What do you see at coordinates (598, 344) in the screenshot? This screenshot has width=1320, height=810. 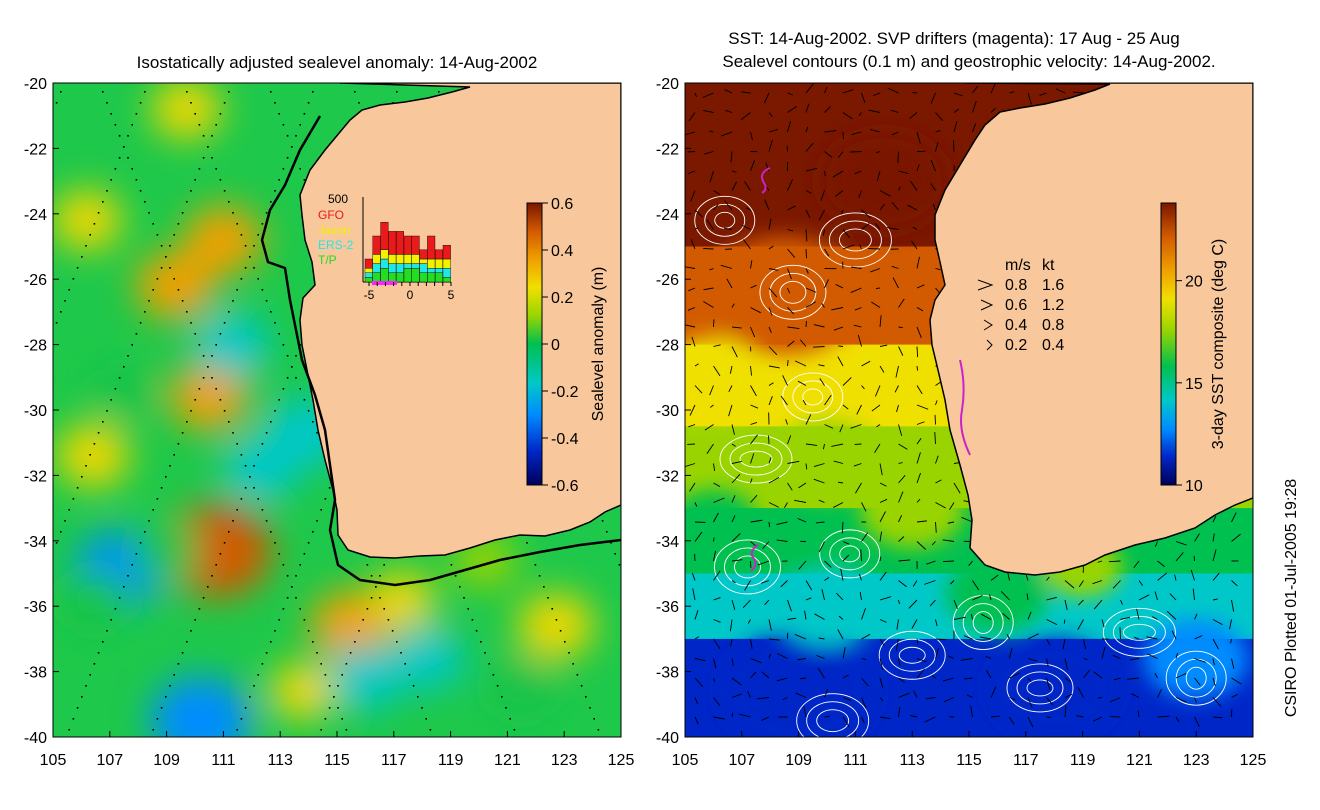 I see `left-colorbar-label: Sealevel anomaly (m)` at bounding box center [598, 344].